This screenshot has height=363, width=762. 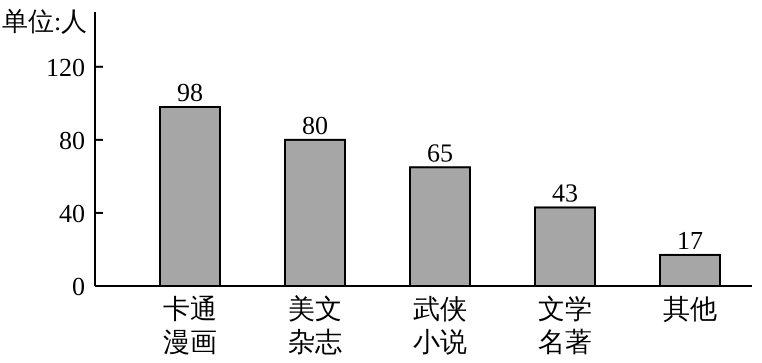 I want to click on x-tick-label: 卡通漫画, so click(x=190, y=325).